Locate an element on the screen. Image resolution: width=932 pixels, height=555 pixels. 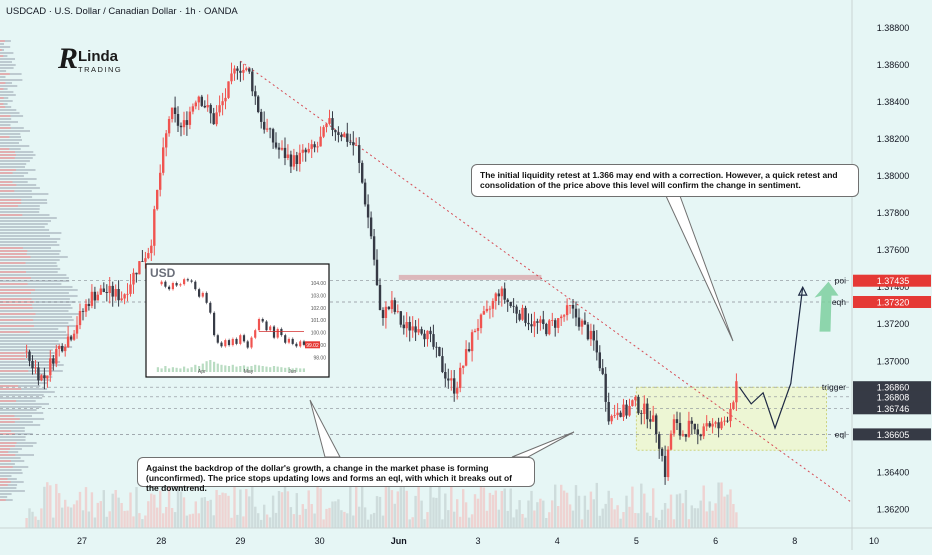
consolidation-zone is located at coordinates (613, 362).